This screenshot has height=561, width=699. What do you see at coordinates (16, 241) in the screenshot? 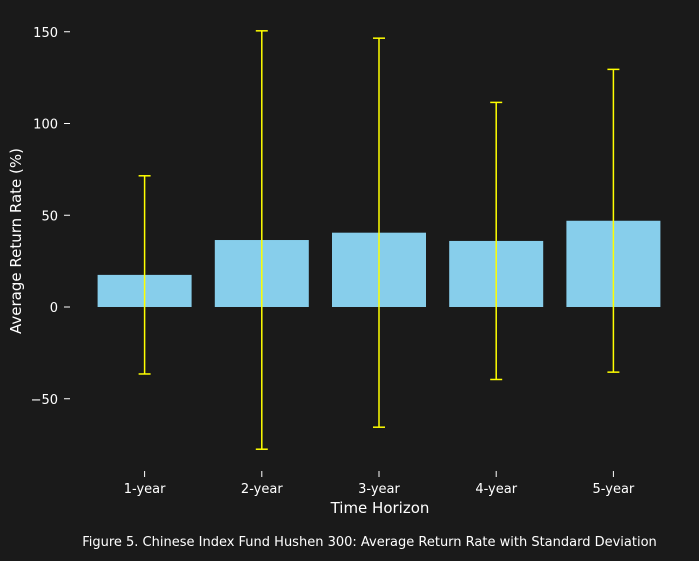
I see `y-axis-title: Average Return Rate (%)` at bounding box center [16, 241].